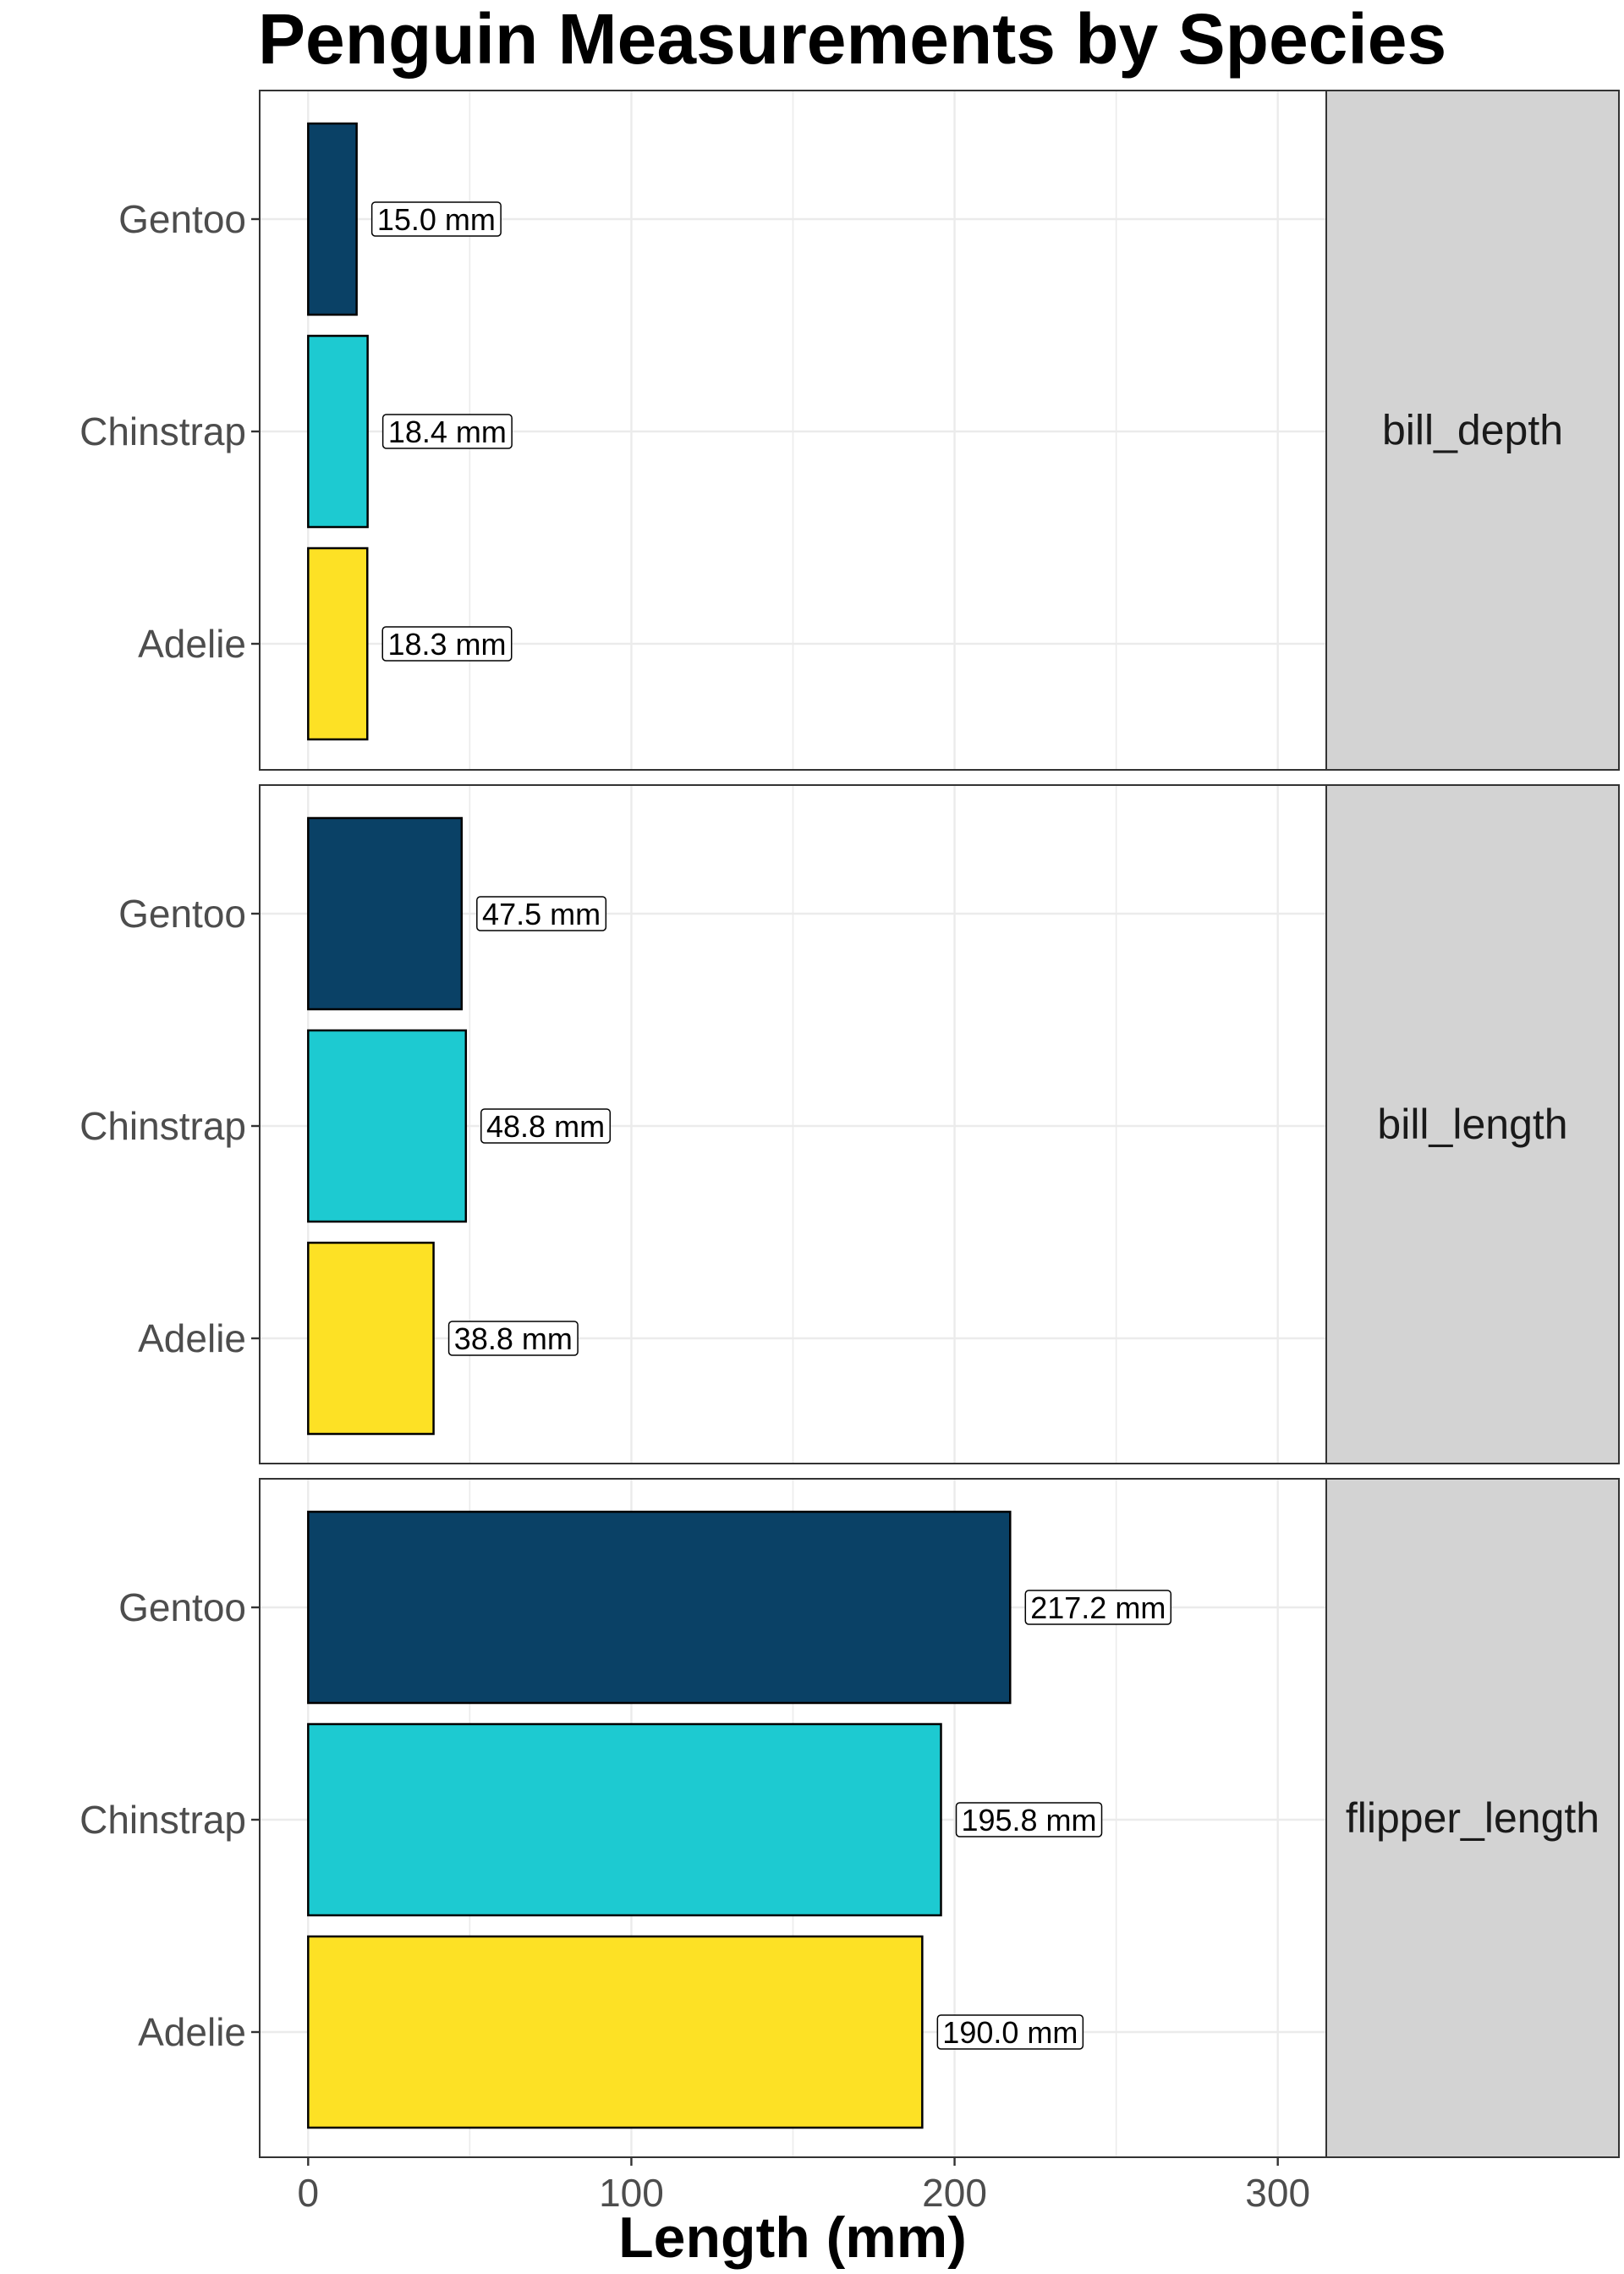  I want to click on data-label: 48.8 mm, so click(545, 1126).